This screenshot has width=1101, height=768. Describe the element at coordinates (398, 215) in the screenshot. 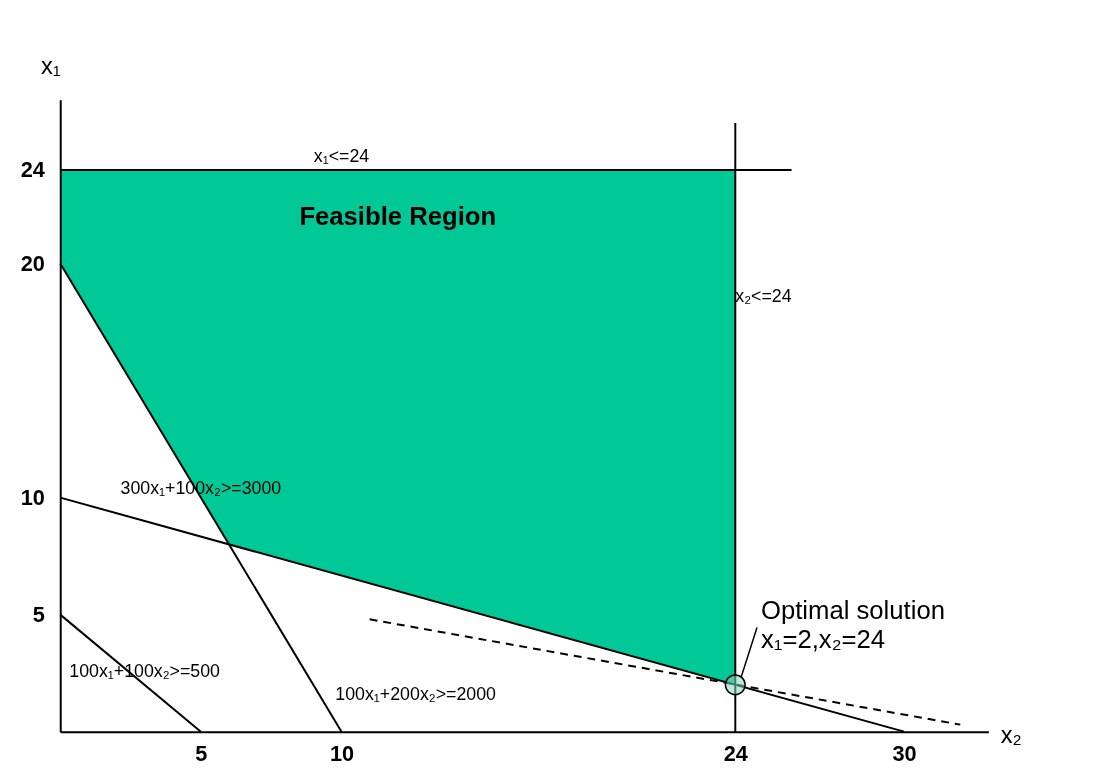

I see `annotation: Feasible Region` at that location.